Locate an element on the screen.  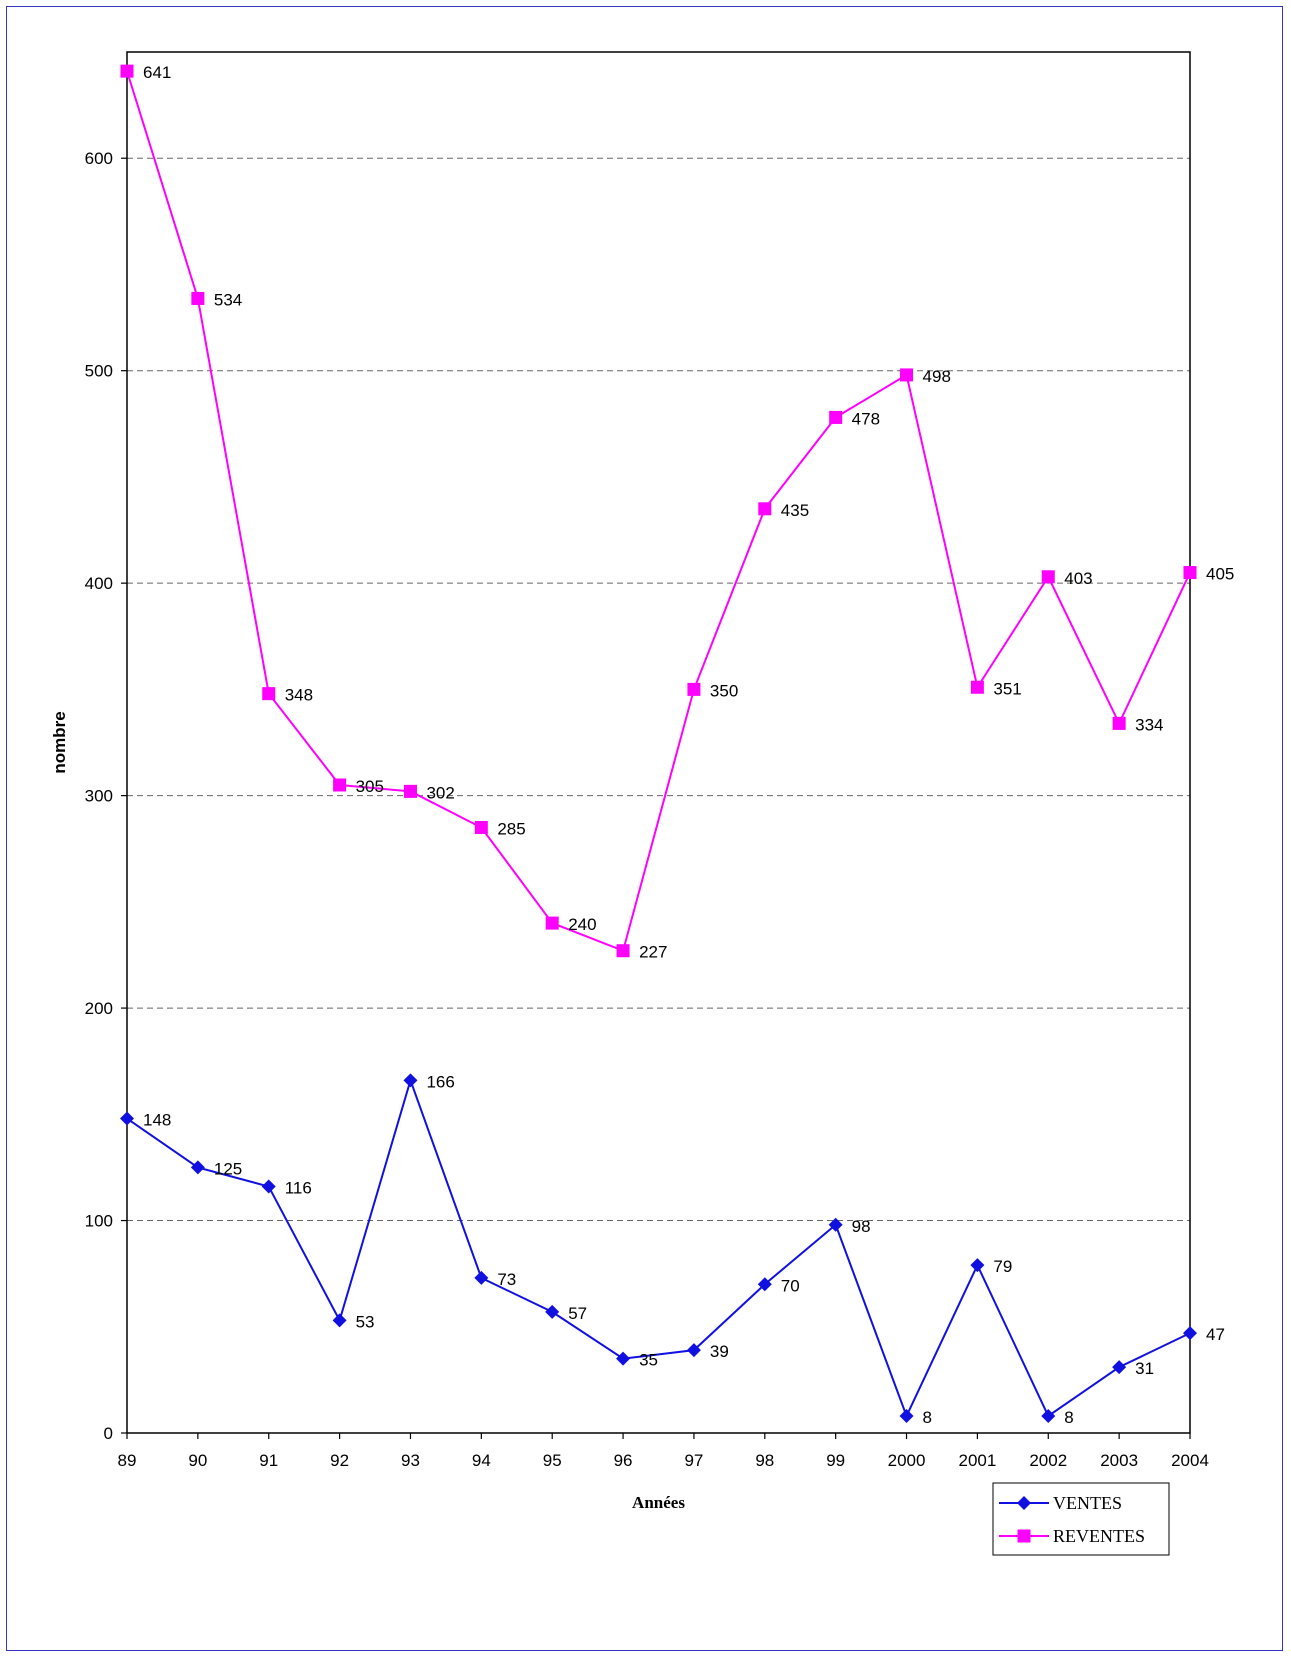
legend-marker-ventes is located at coordinates (1024, 1503).